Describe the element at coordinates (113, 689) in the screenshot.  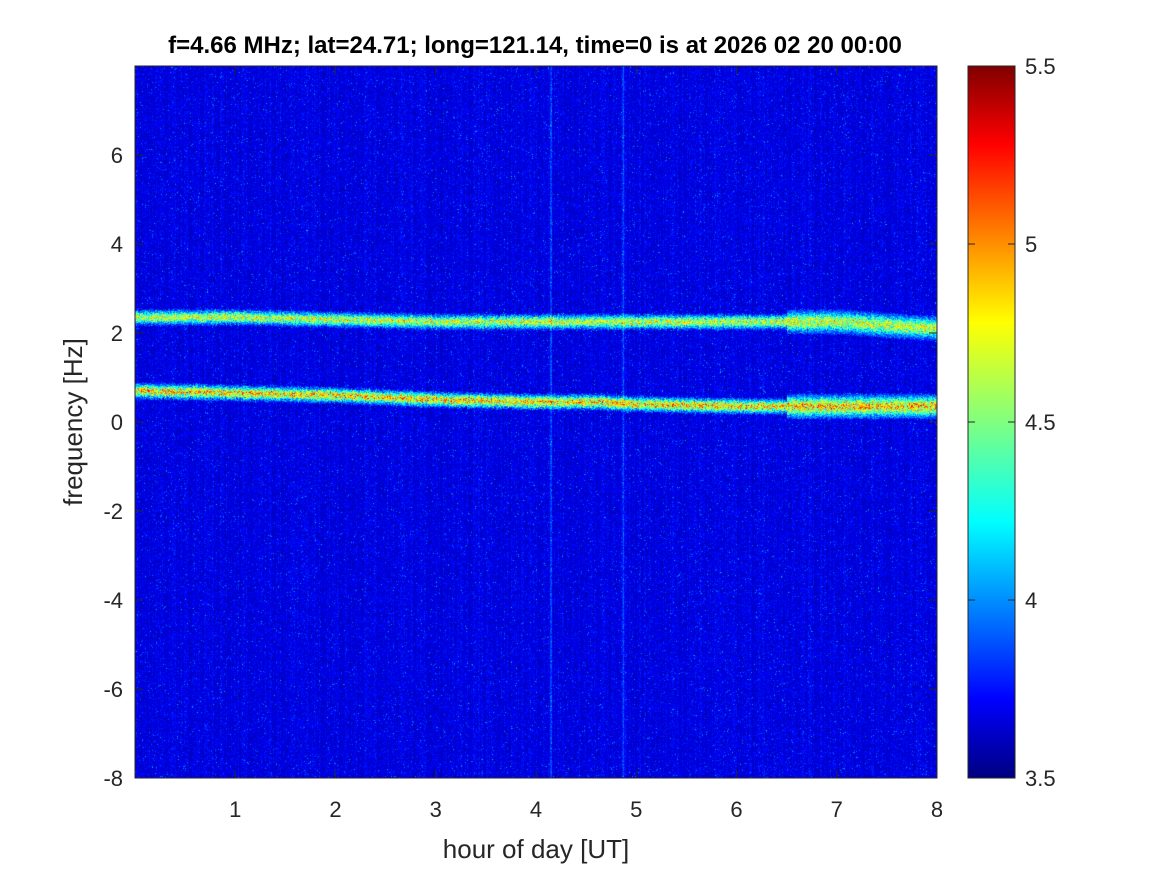
I see `y-tick-label: -6` at that location.